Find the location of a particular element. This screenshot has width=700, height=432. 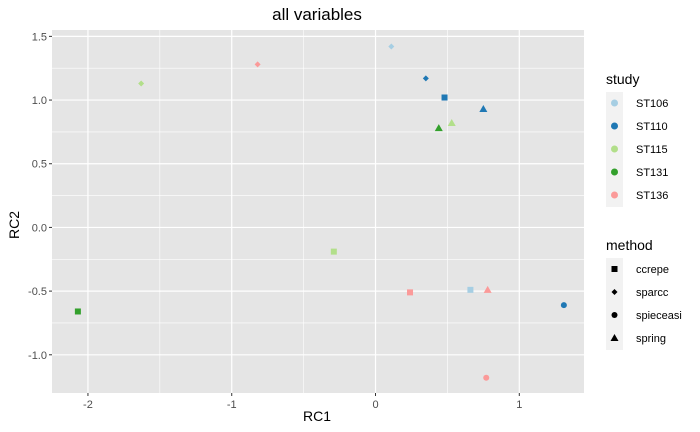

data-point-st110-sparcc is located at coordinates (425, 78).